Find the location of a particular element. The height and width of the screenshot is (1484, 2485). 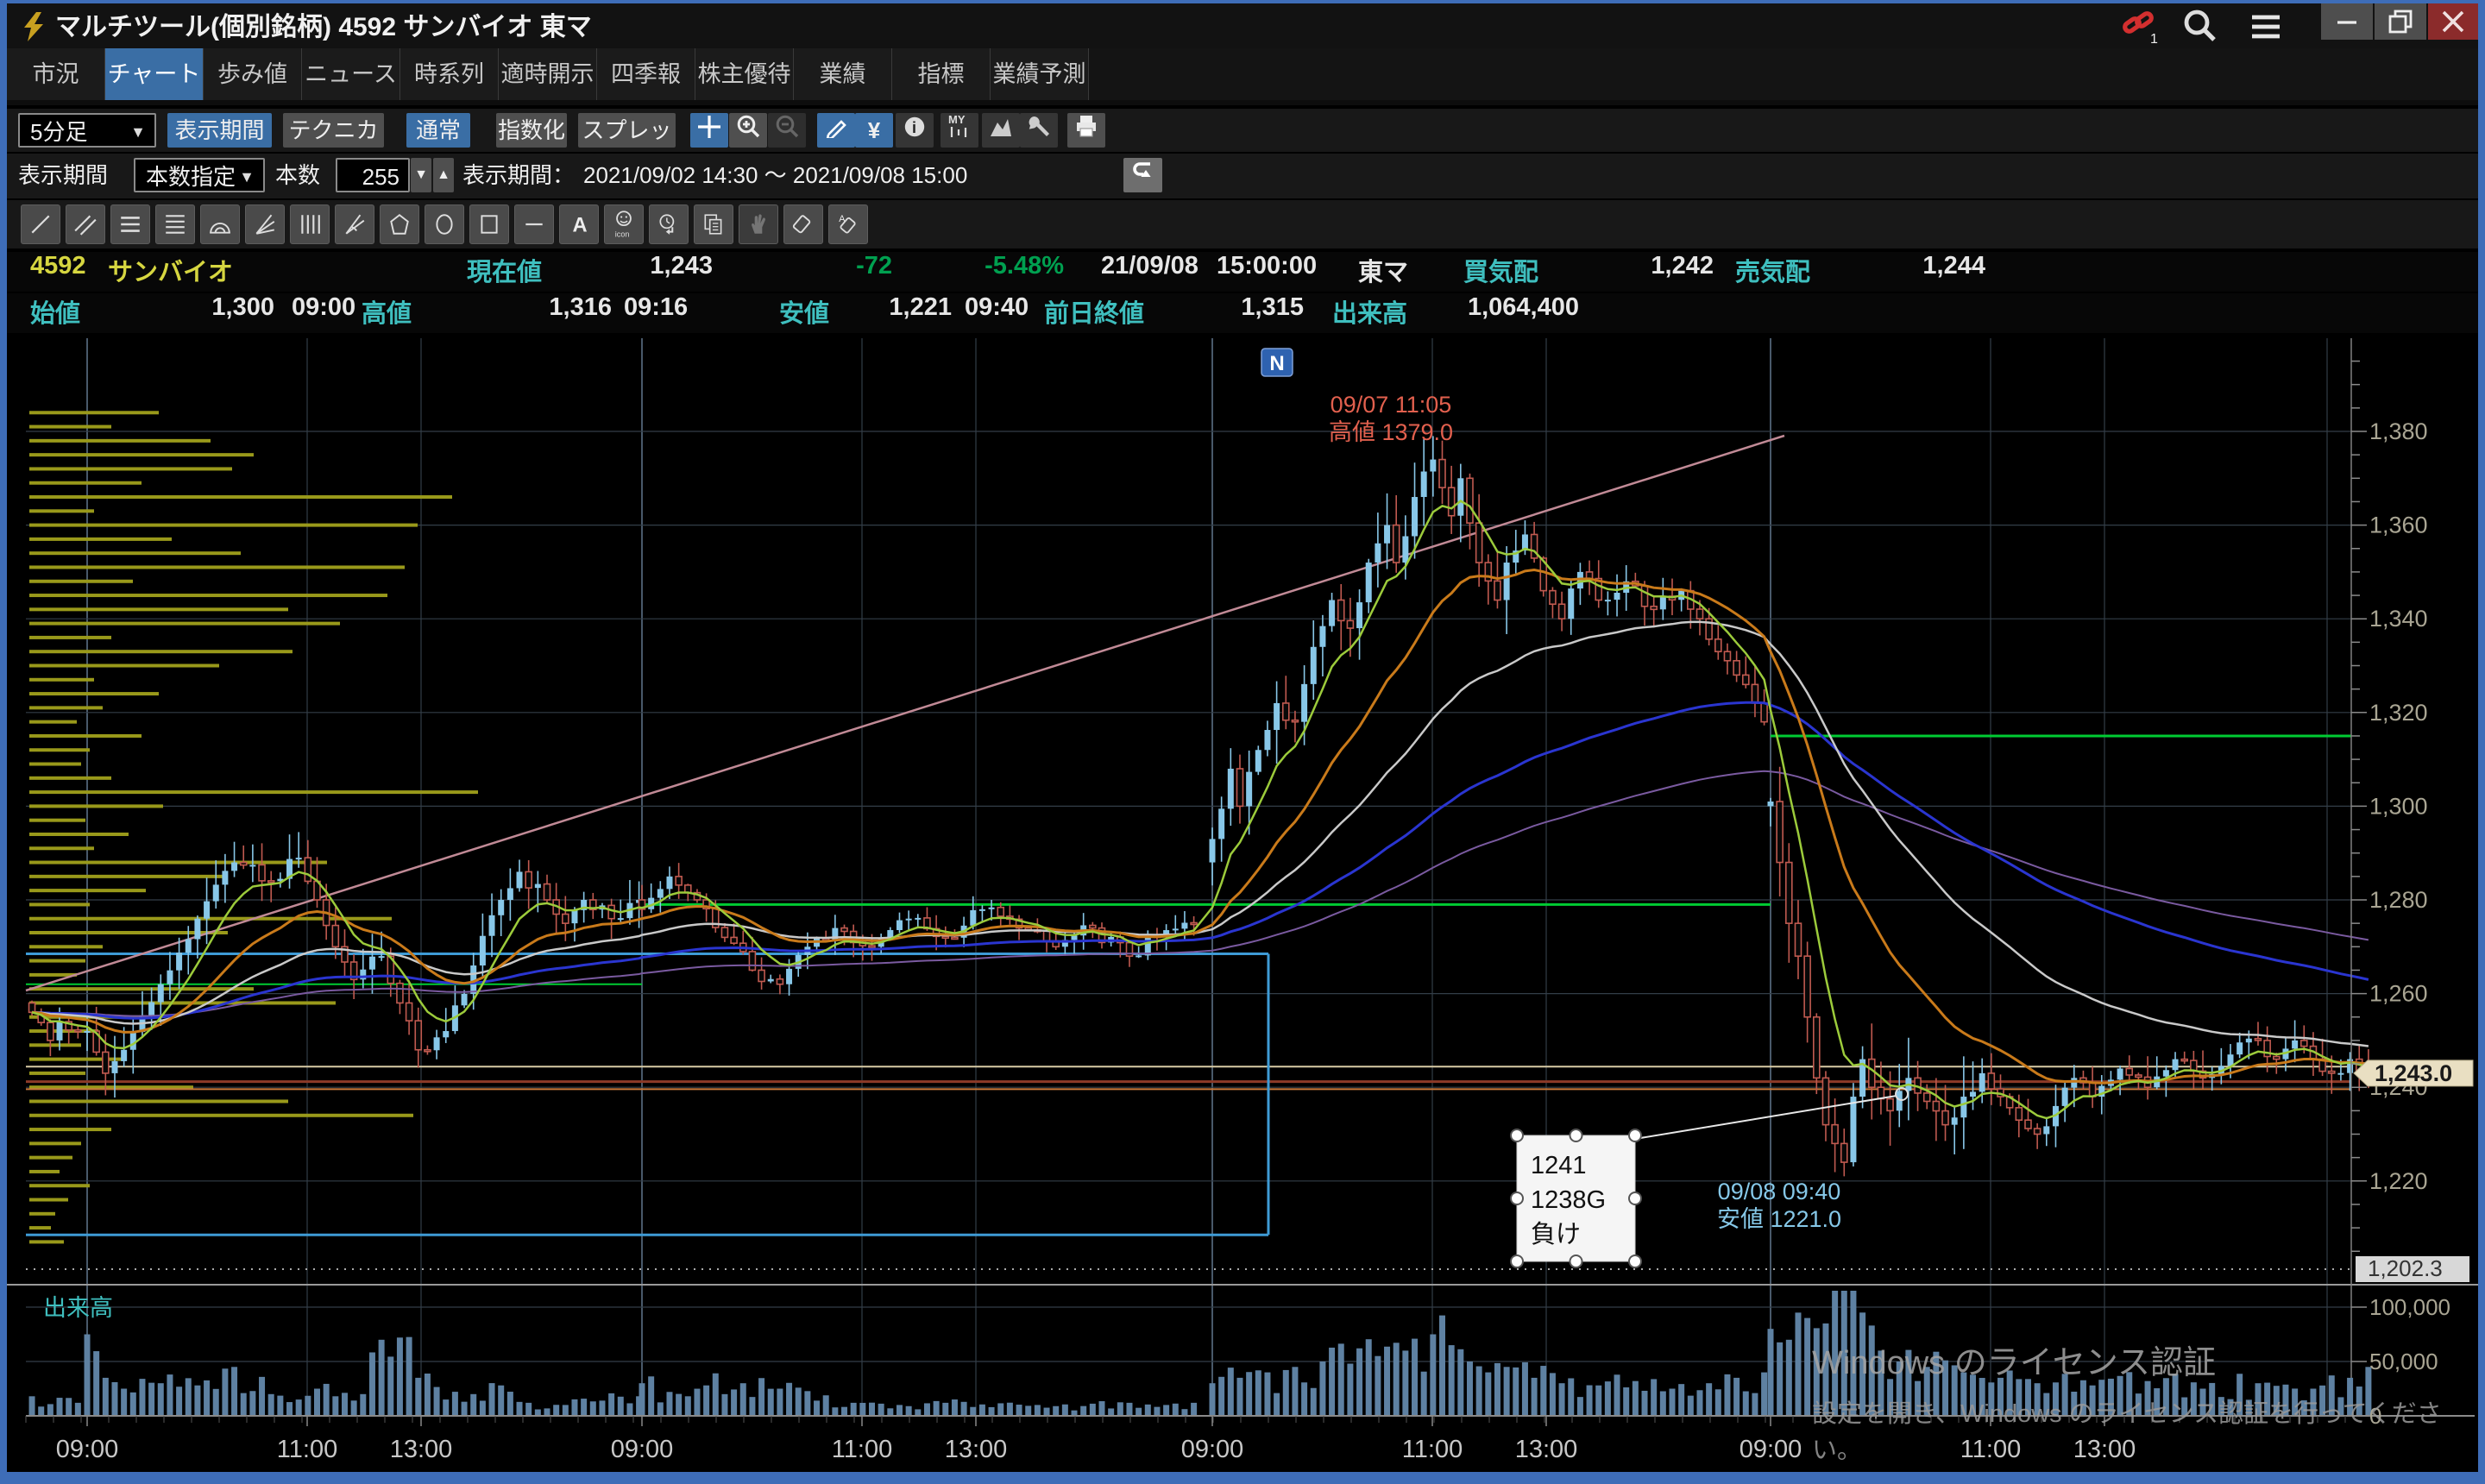

yen-scale-button: ¥ is located at coordinates (874, 130).